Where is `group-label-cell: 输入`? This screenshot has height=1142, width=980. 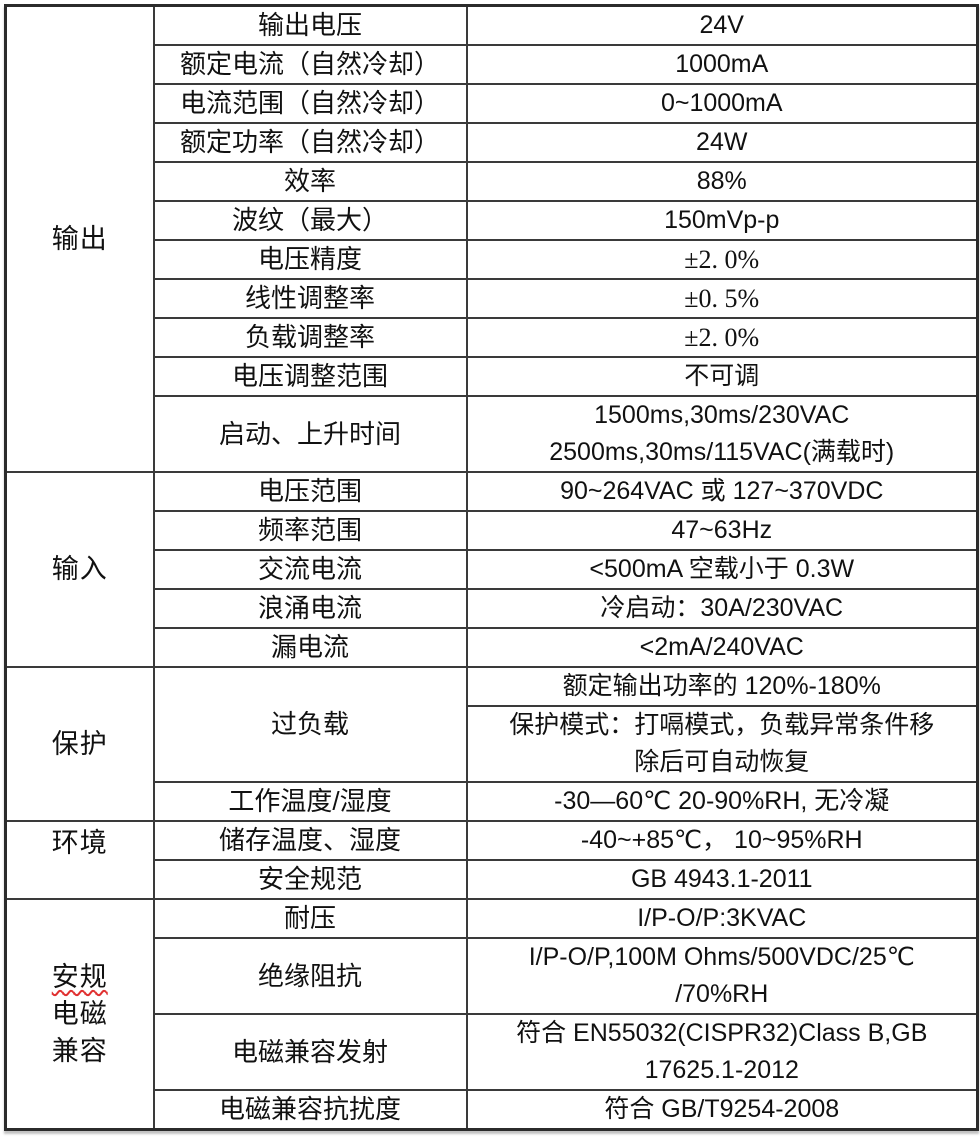
group-label-cell: 输入 is located at coordinates (79, 569).